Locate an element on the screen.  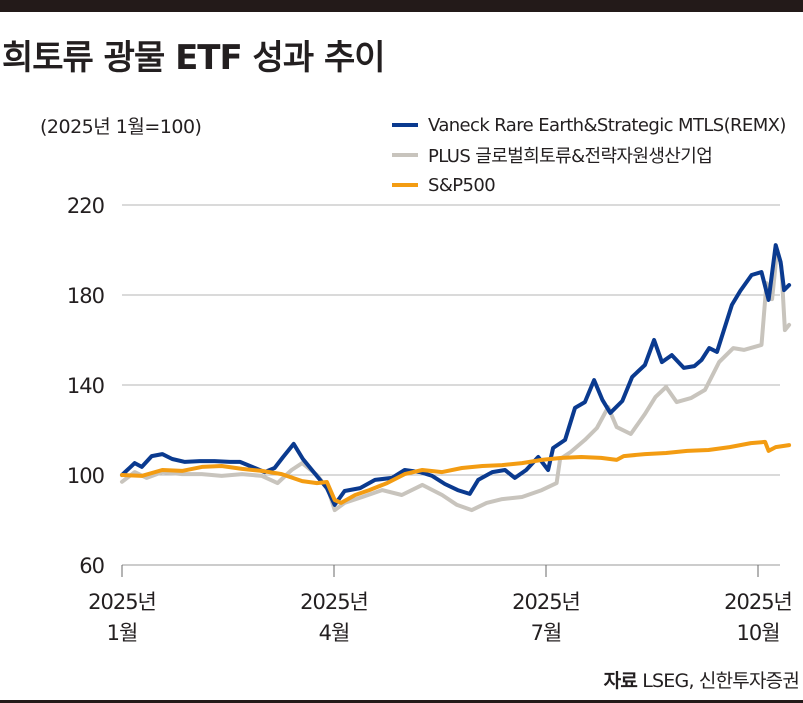
y-tick-label: 60 is located at coordinates (91, 566).